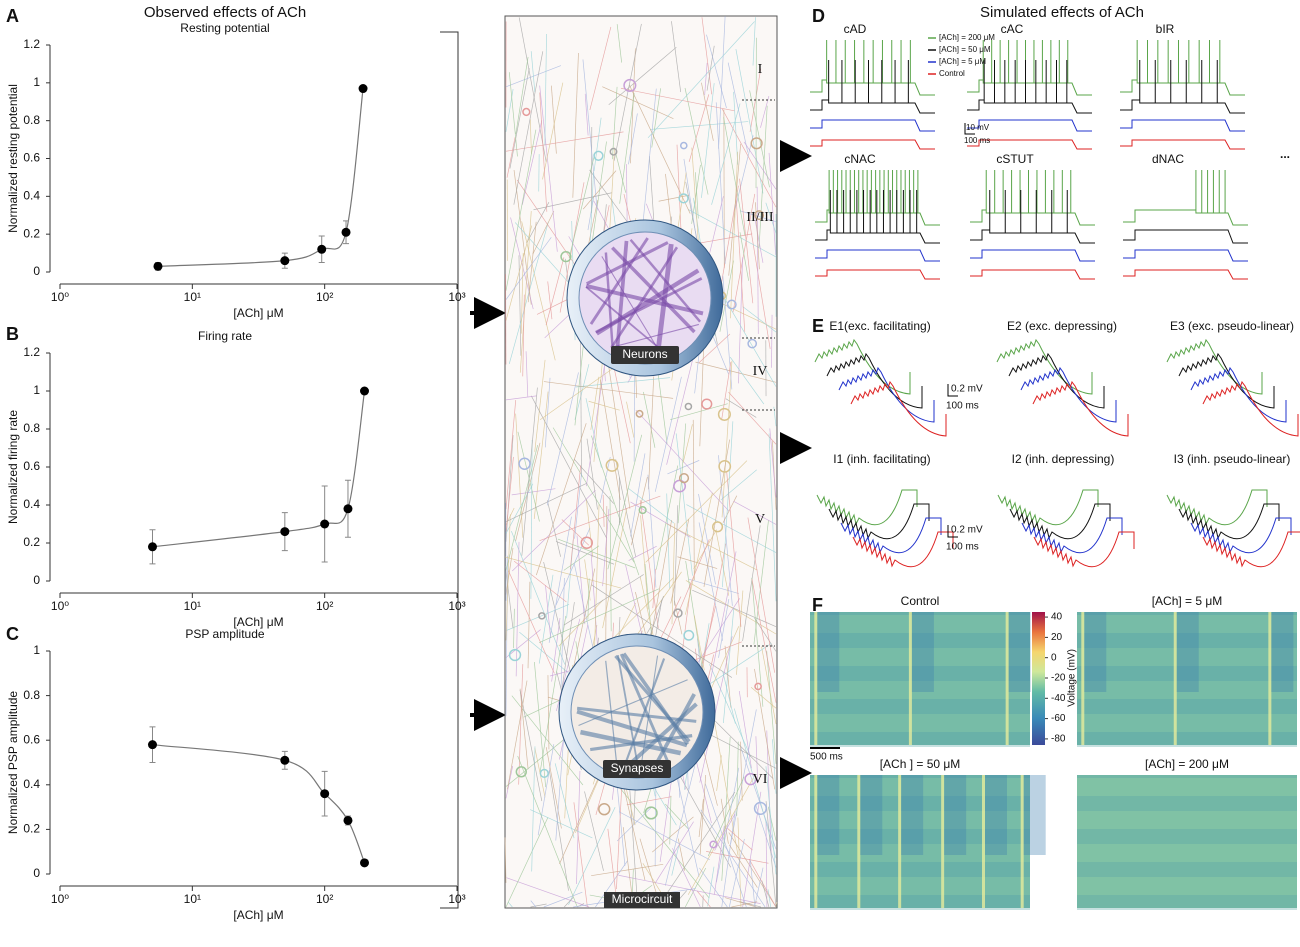 The width and height of the screenshot is (1300, 947). I want to click on colorbar-tick-label: 20, so click(1057, 637).